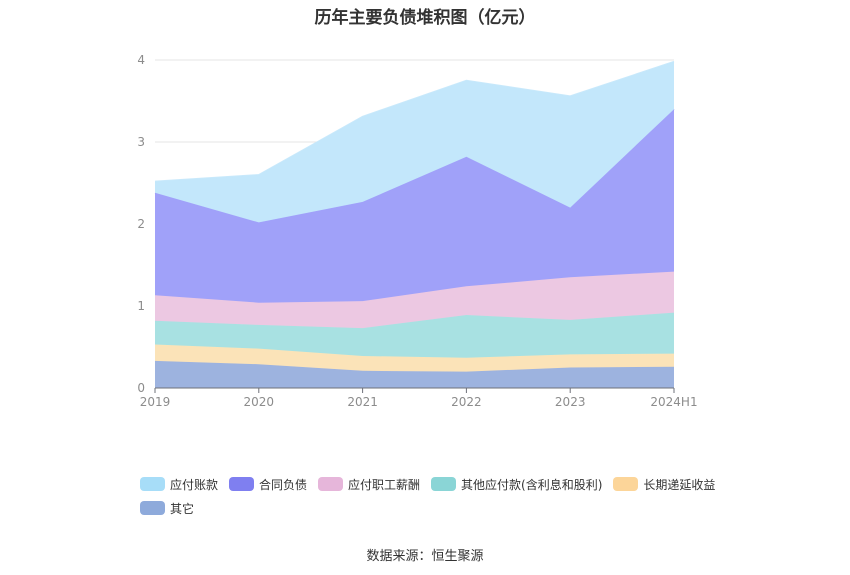 The image size is (850, 575). Describe the element at coordinates (194, 484) in the screenshot. I see `legend-label: 应付账款` at that location.